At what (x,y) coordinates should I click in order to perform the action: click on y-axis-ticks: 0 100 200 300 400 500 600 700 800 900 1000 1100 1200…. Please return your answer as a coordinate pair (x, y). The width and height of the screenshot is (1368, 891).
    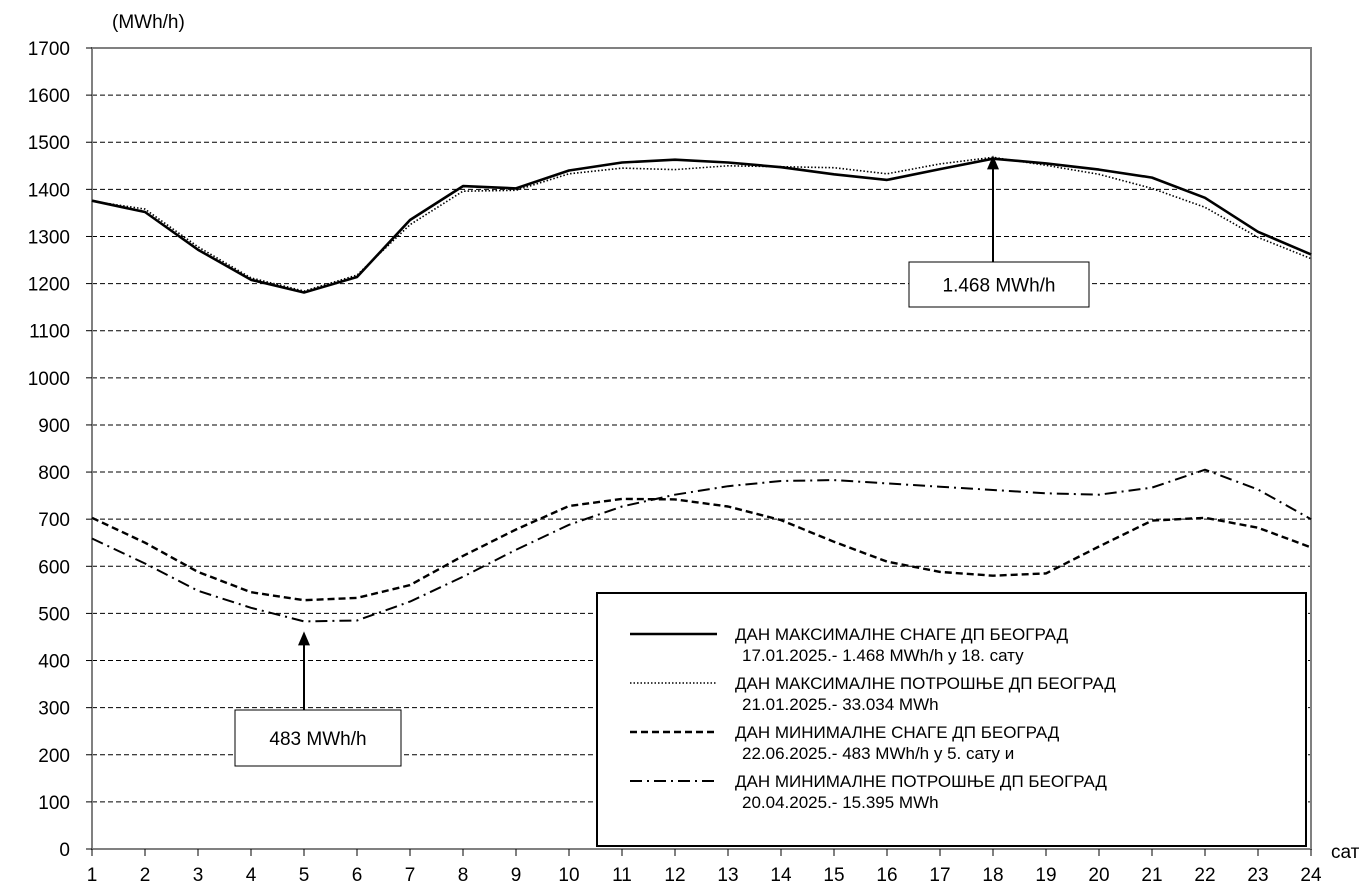
    Looking at the image, I should click on (60, 450).